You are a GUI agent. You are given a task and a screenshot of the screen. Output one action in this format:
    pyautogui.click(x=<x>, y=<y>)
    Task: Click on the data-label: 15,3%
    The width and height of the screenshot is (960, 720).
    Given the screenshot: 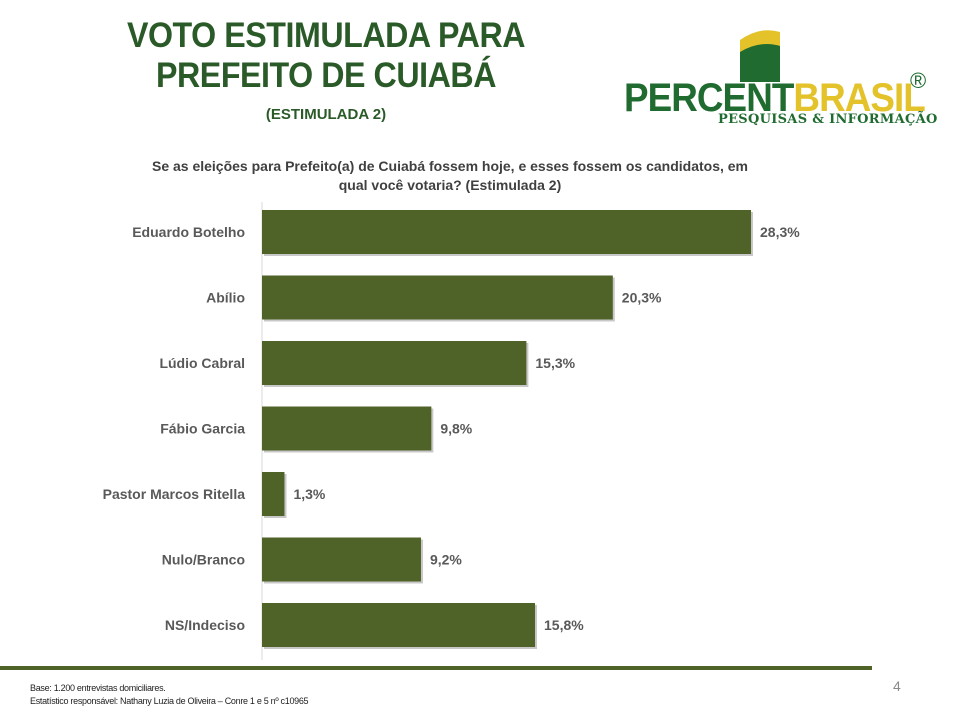 What is the action you would take?
    pyautogui.click(x=555, y=363)
    